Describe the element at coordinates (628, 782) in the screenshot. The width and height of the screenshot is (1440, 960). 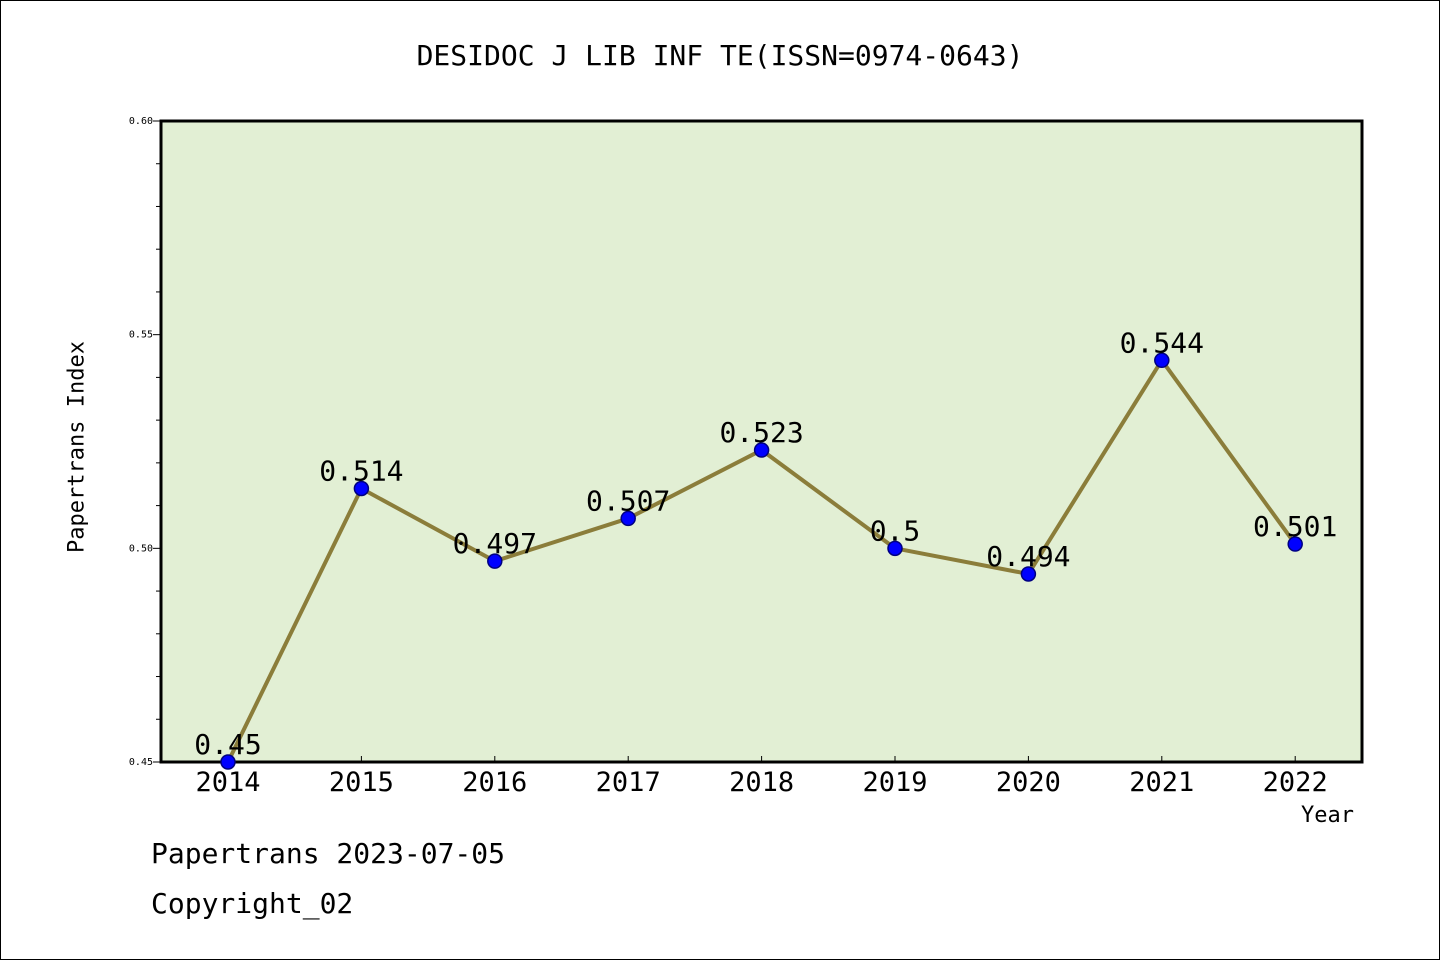
I see `x-tick-label: 2017` at that location.